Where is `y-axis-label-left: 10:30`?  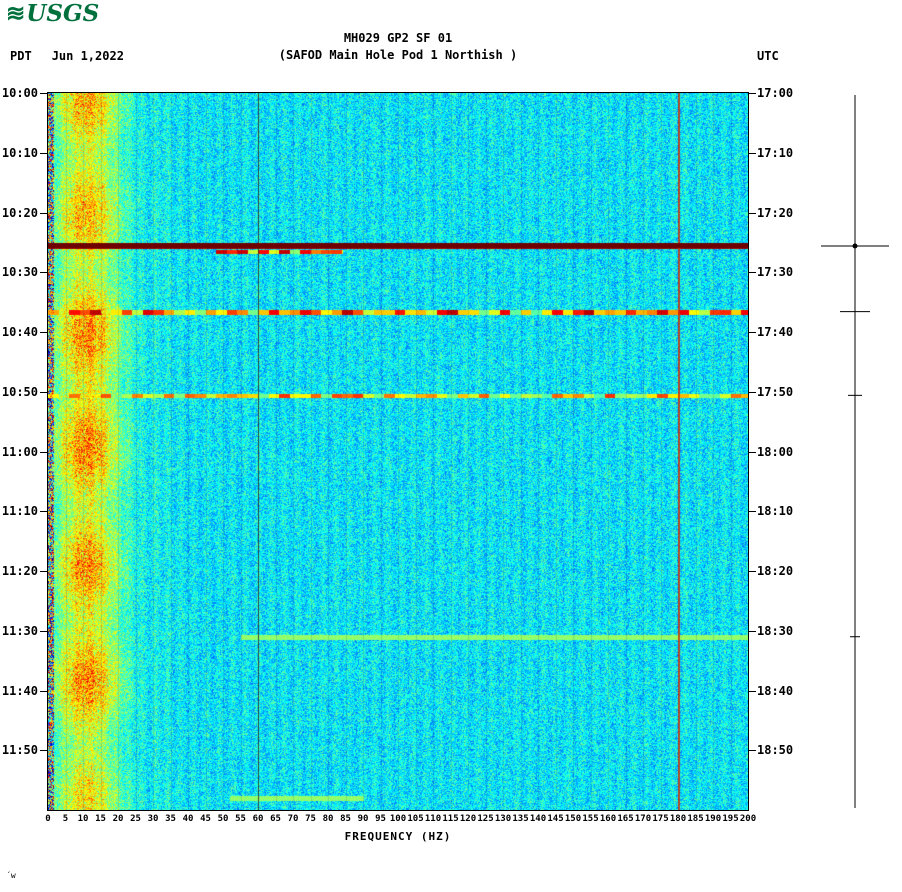
y-axis-label-left: 10:30 is located at coordinates (19, 272).